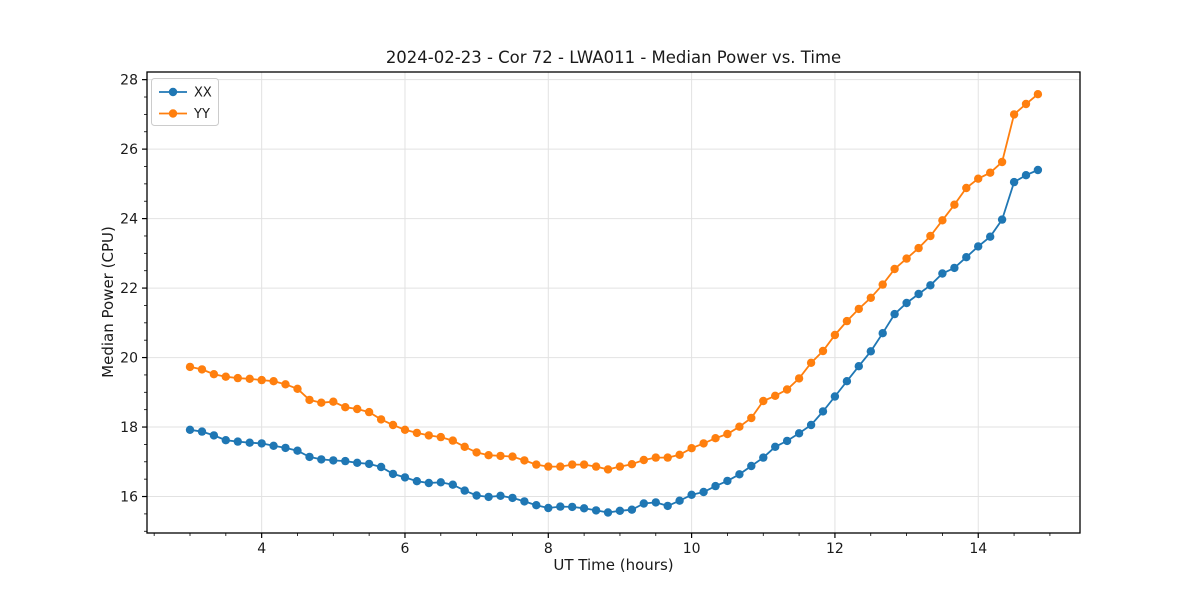  Describe the element at coordinates (978, 549) in the screenshot. I see `x-tick-label: 14` at that location.